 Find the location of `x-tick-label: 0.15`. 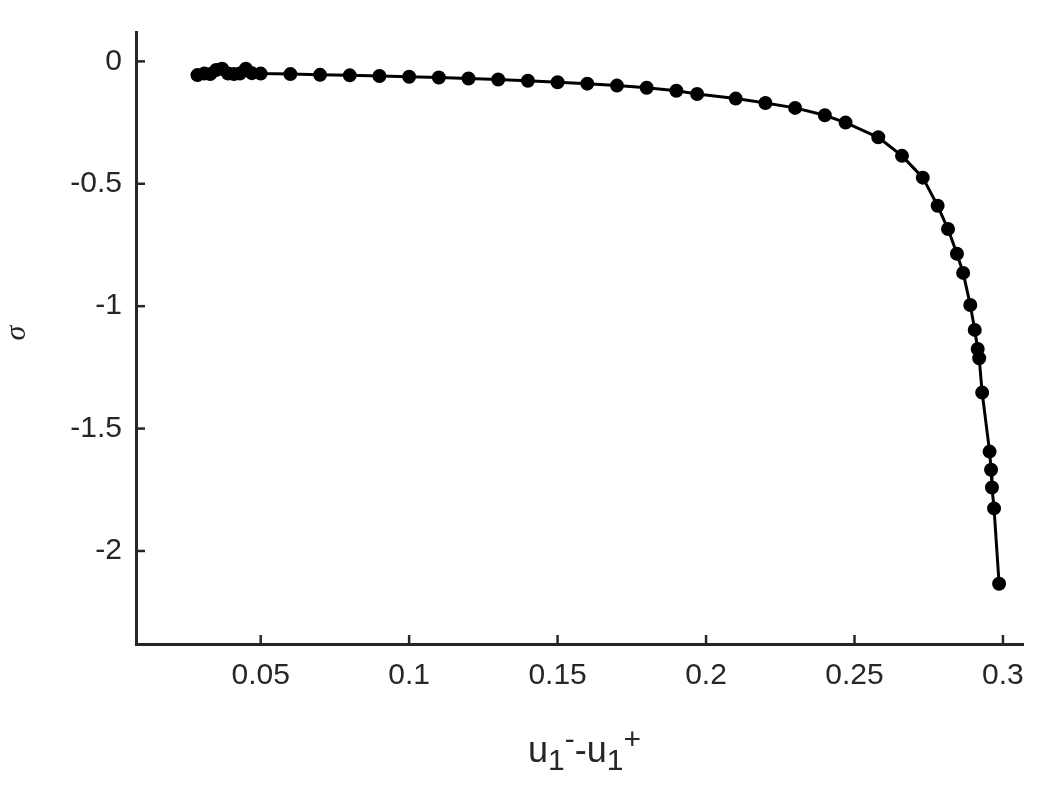

x-tick-label: 0.15 is located at coordinates (557, 674).